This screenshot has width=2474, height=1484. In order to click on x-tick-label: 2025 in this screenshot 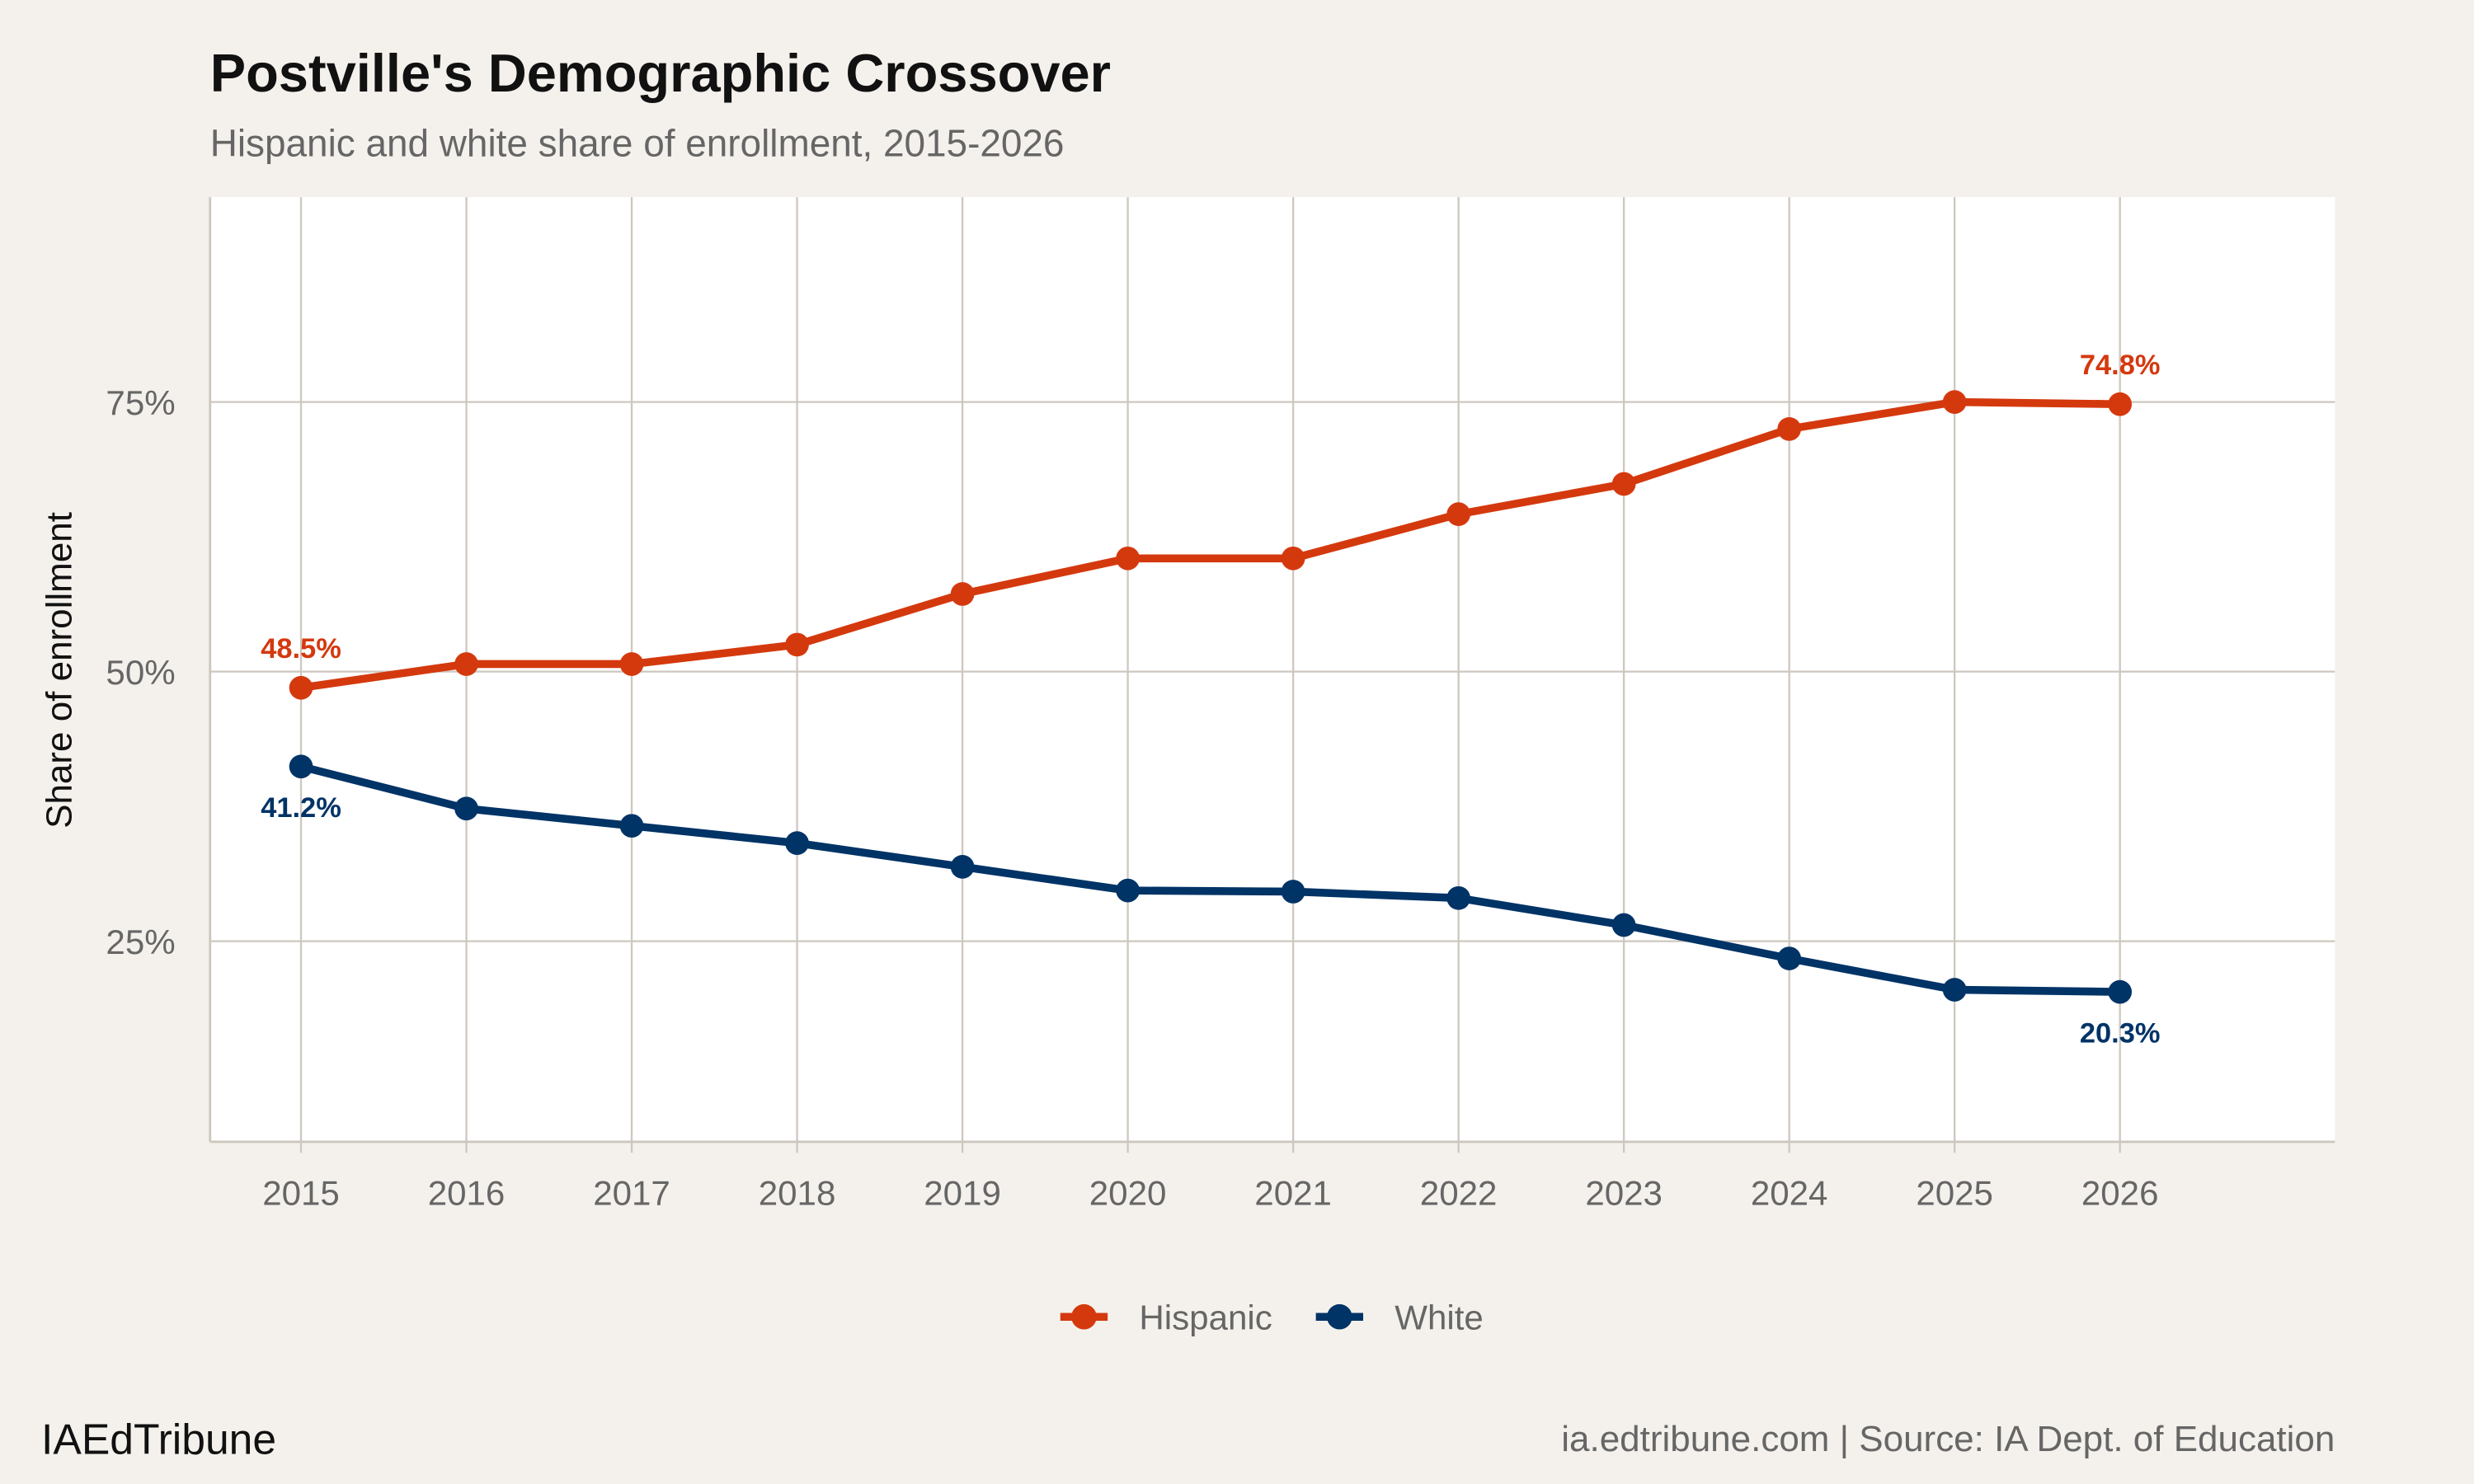, I will do `click(1954, 1192)`.